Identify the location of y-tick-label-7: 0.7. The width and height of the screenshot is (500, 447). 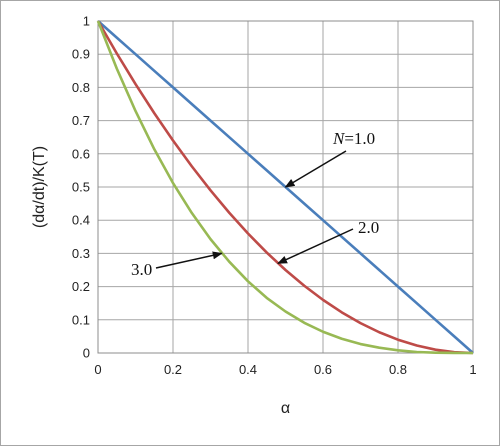
(81, 120).